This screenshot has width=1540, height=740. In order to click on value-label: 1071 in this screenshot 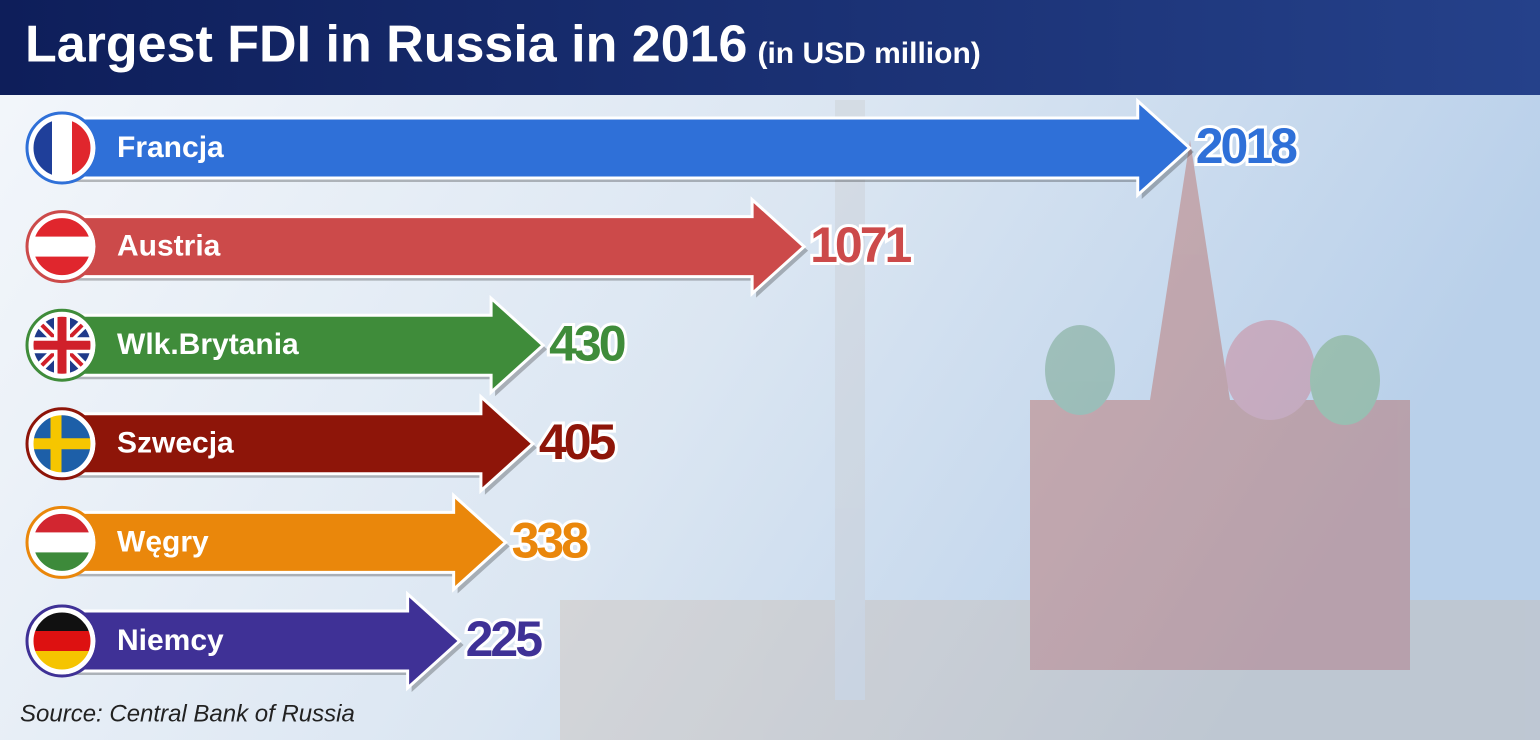, I will do `click(860, 245)`.